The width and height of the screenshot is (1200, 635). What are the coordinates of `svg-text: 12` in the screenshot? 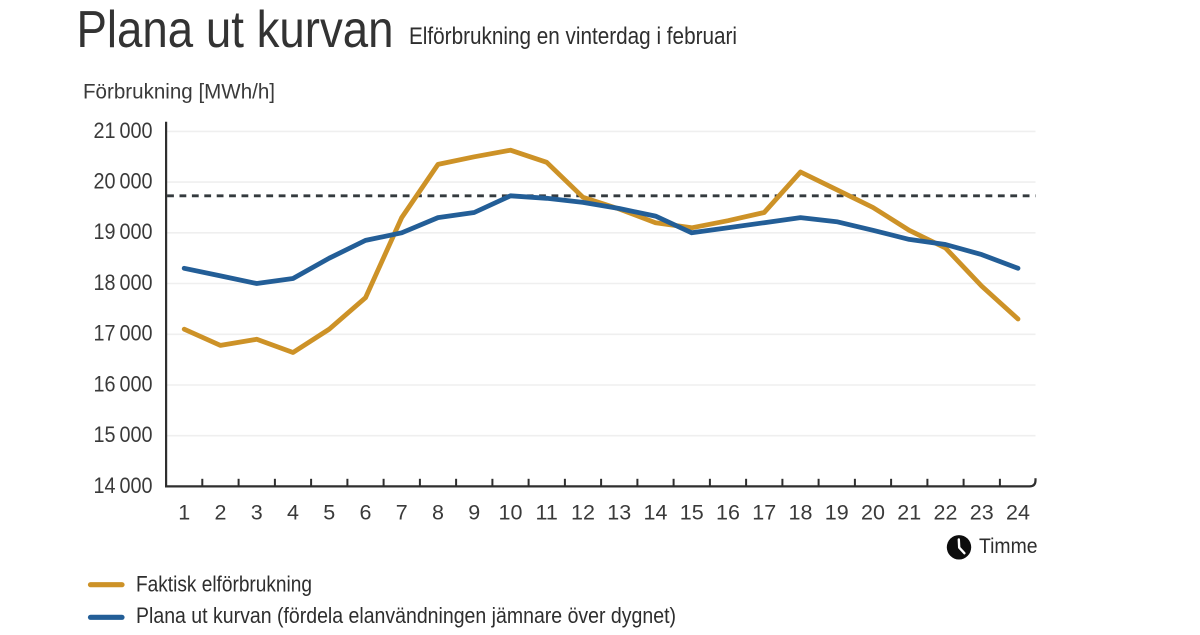 It's located at (583, 513).